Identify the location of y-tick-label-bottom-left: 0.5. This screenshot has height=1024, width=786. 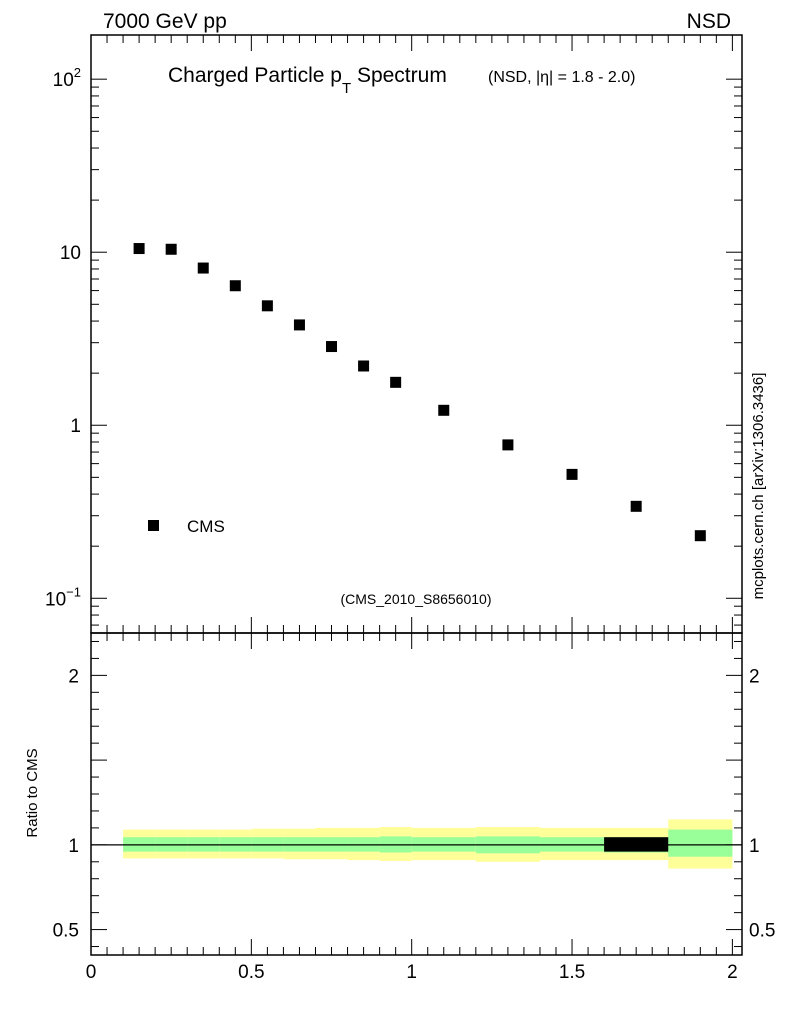
(66, 931).